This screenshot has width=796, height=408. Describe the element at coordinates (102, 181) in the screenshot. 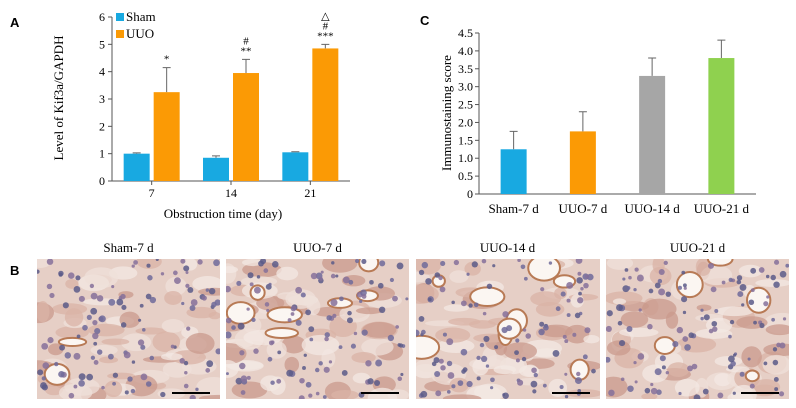

I see `chart-a-ytick-label: 0` at that location.